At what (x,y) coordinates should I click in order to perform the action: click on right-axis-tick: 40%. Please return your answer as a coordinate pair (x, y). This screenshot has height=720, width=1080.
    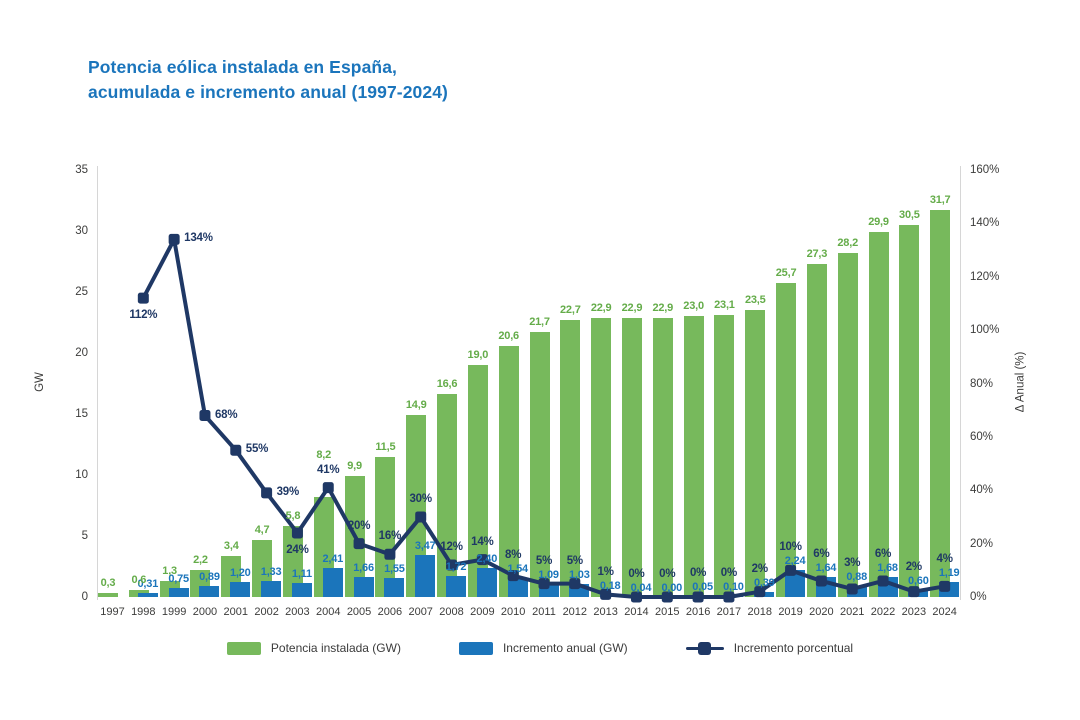
    Looking at the image, I should click on (982, 490).